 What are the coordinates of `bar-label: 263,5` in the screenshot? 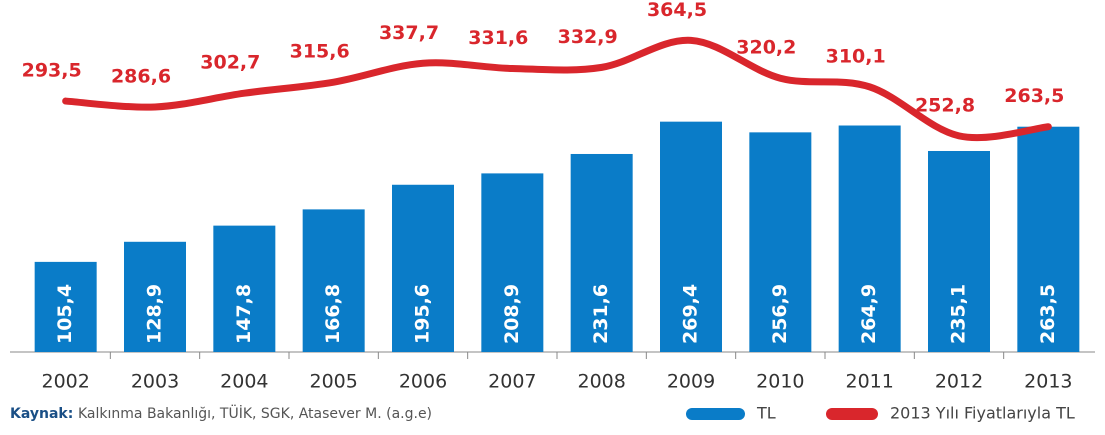 It's located at (1048, 314).